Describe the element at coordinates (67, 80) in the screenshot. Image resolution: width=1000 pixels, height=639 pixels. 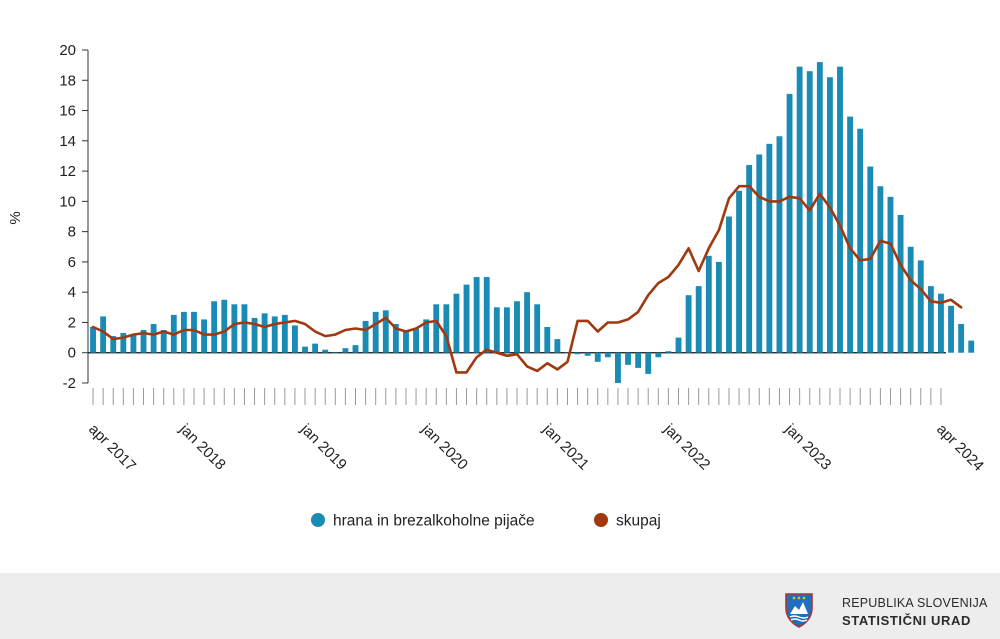
I see `y-tick-label-18: 18` at that location.